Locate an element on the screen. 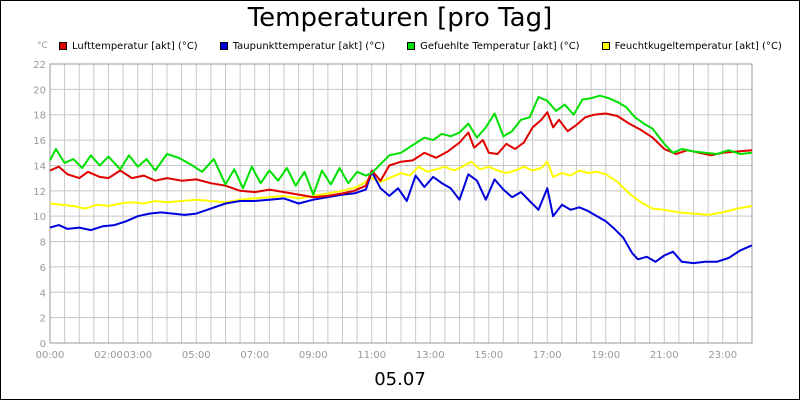 This screenshot has width=800, height=400. y-tick-label: 18 is located at coordinates (39, 116).